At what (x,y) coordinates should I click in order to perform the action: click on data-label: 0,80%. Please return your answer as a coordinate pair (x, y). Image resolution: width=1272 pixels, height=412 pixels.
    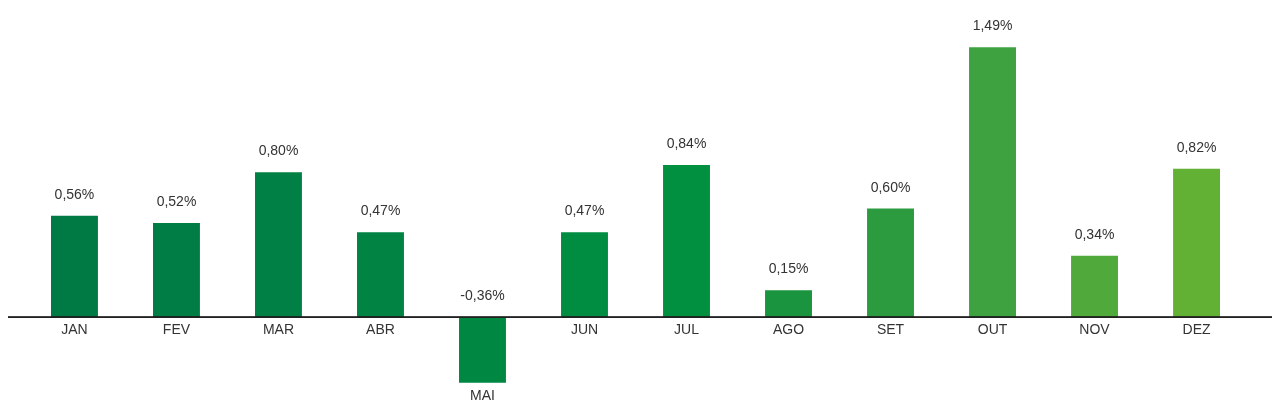
    Looking at the image, I should click on (278, 150).